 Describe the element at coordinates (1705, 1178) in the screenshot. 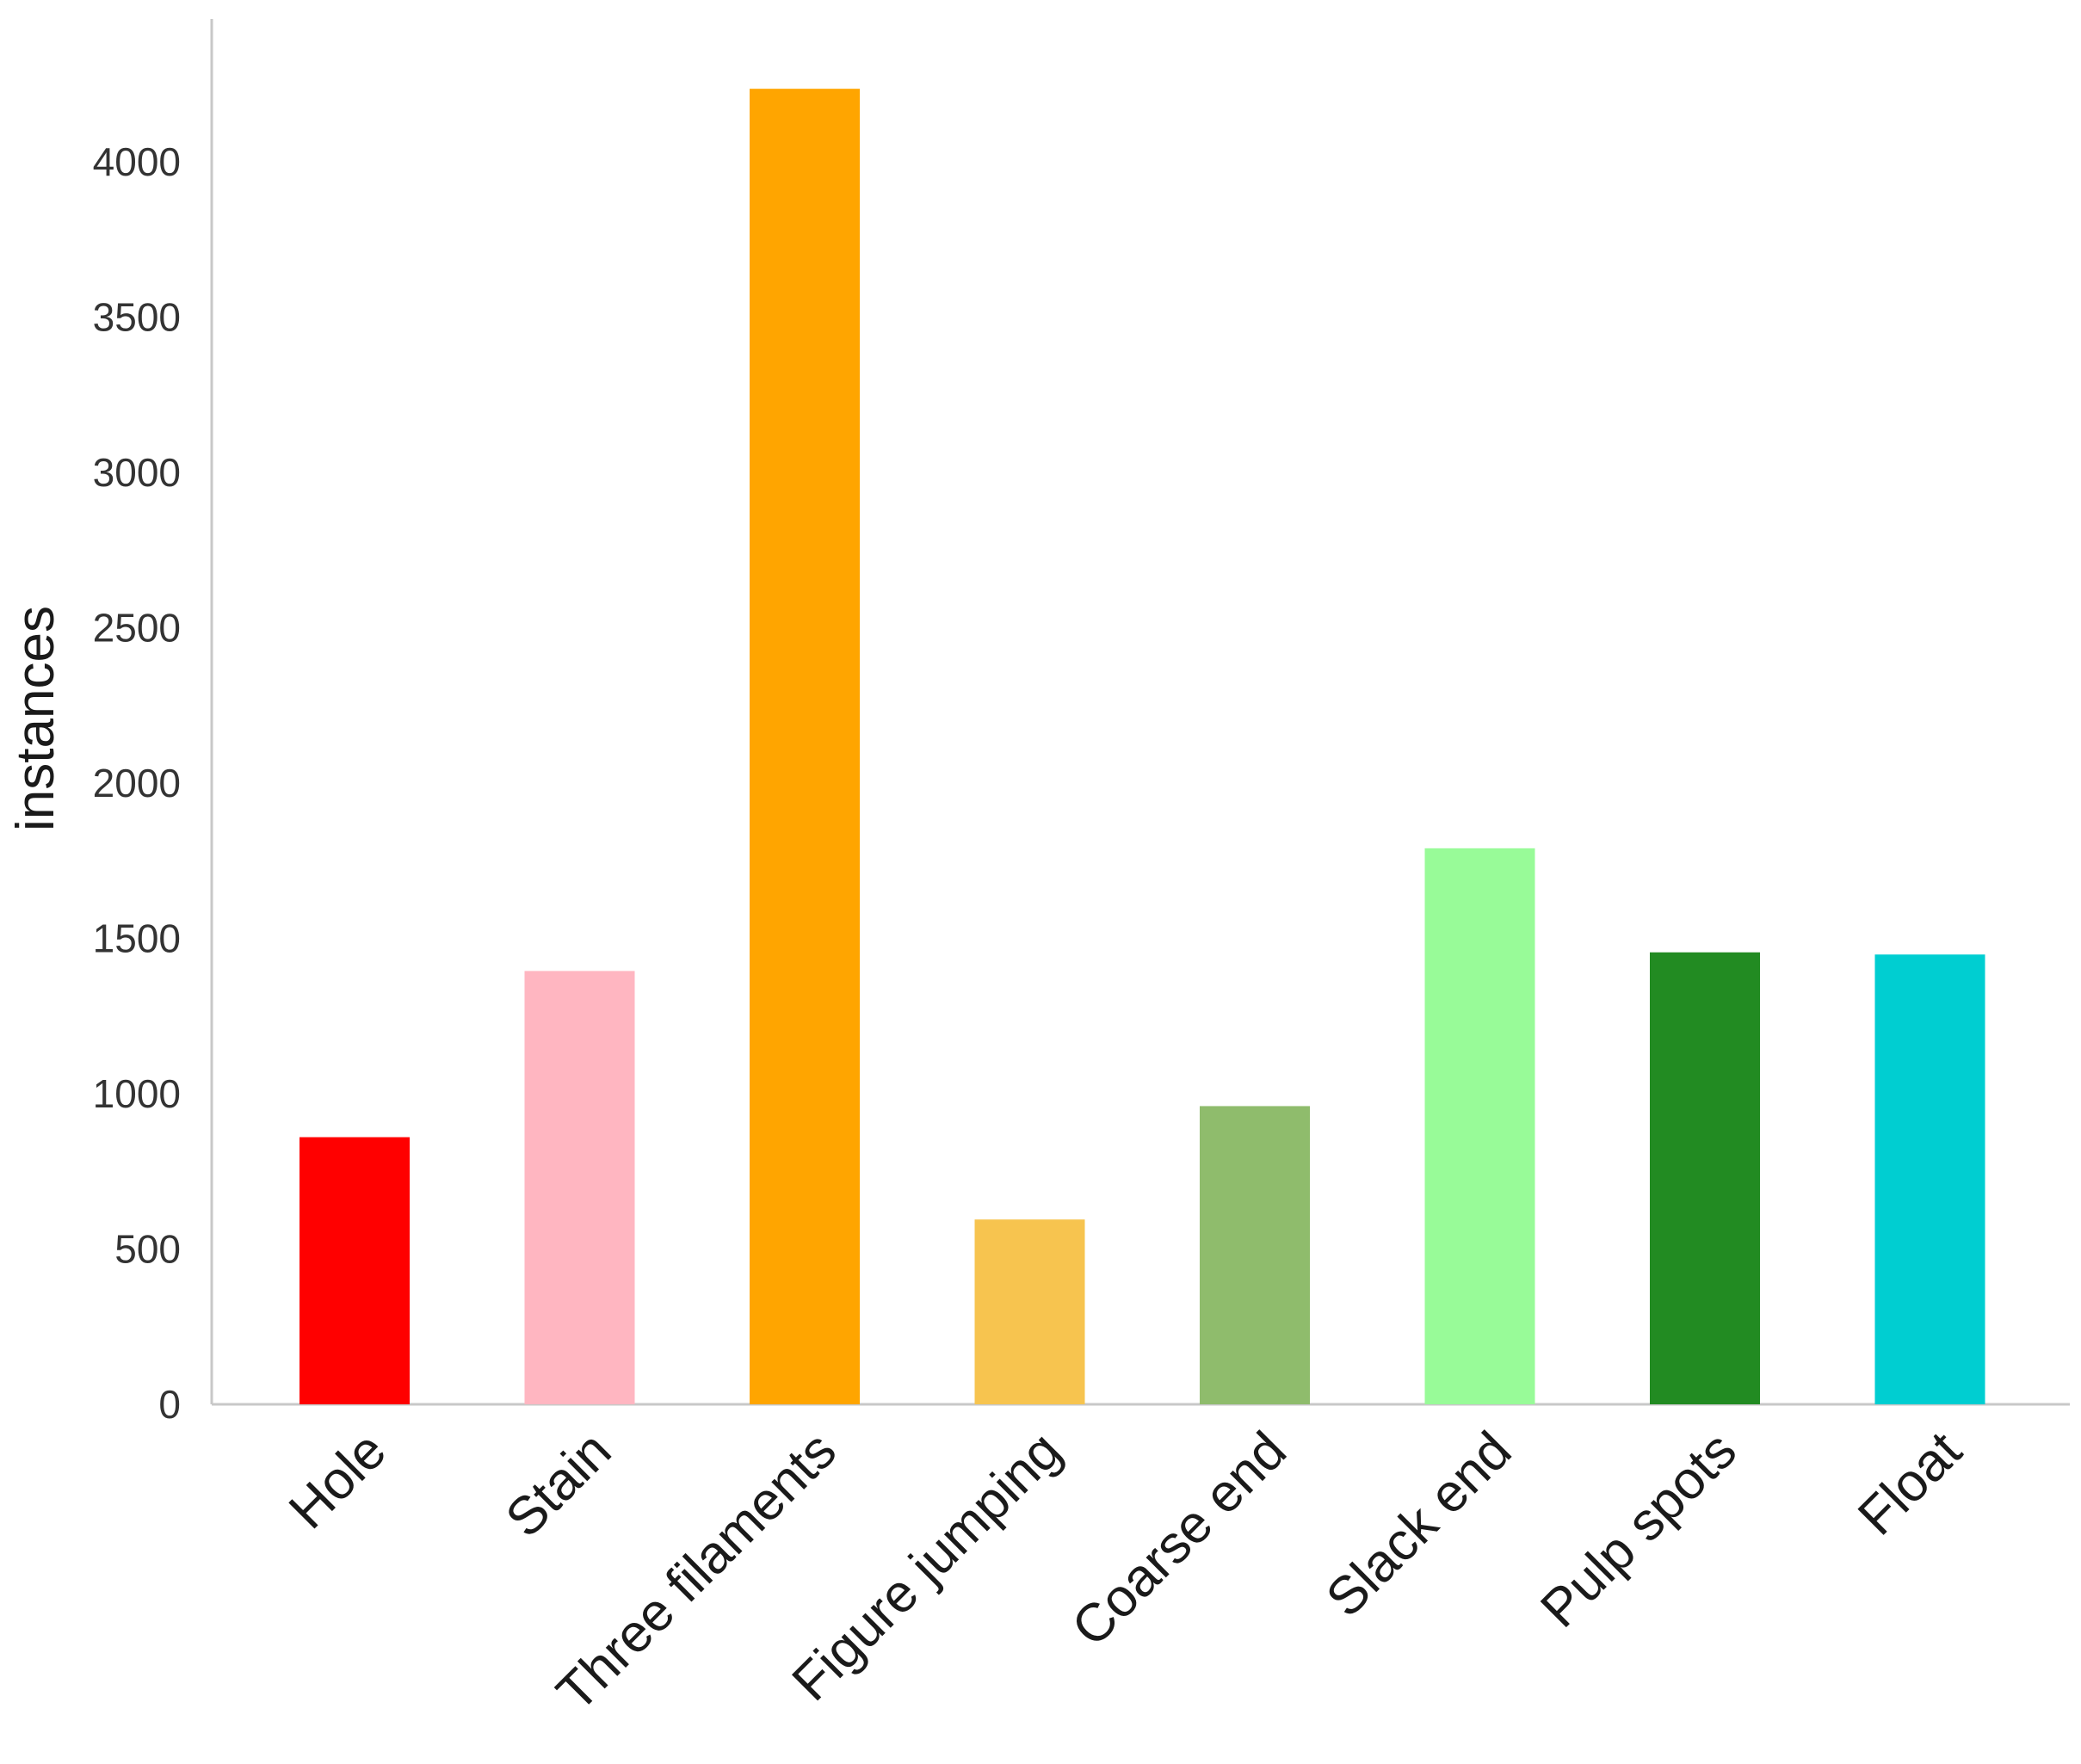

I see `bar-pulp-spots` at that location.